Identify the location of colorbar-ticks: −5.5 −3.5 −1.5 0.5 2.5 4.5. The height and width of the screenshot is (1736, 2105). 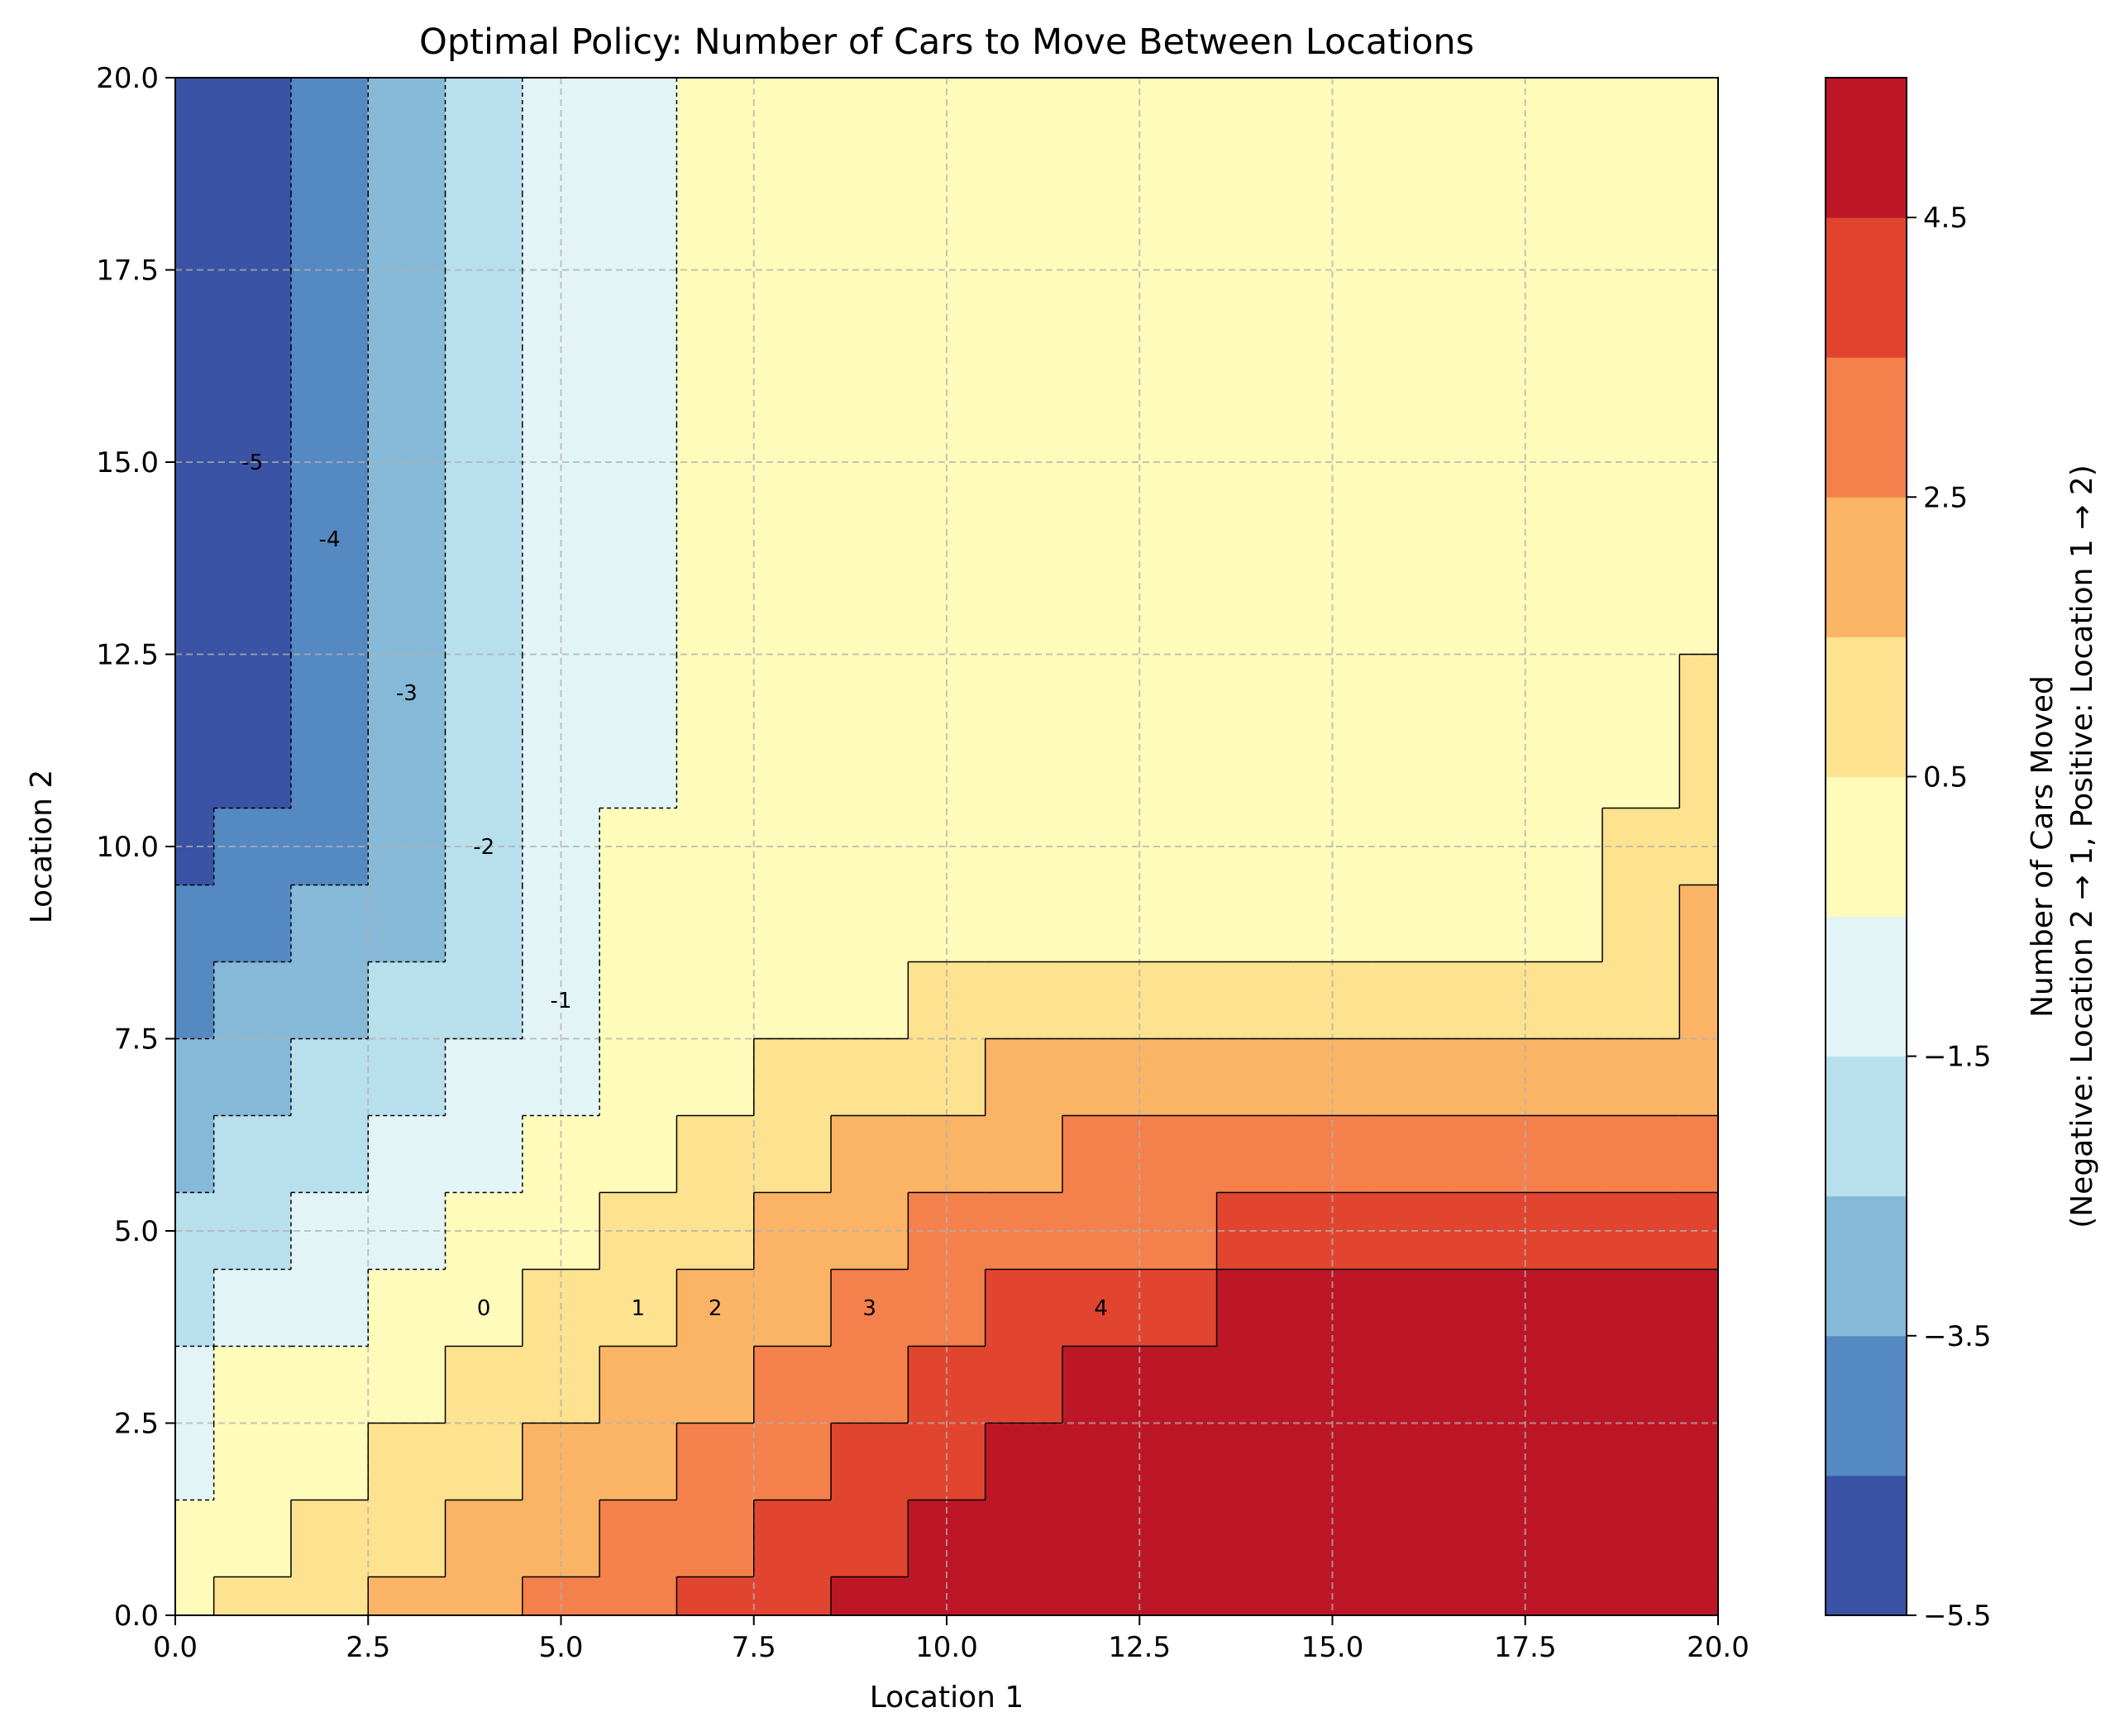
(1949, 918).